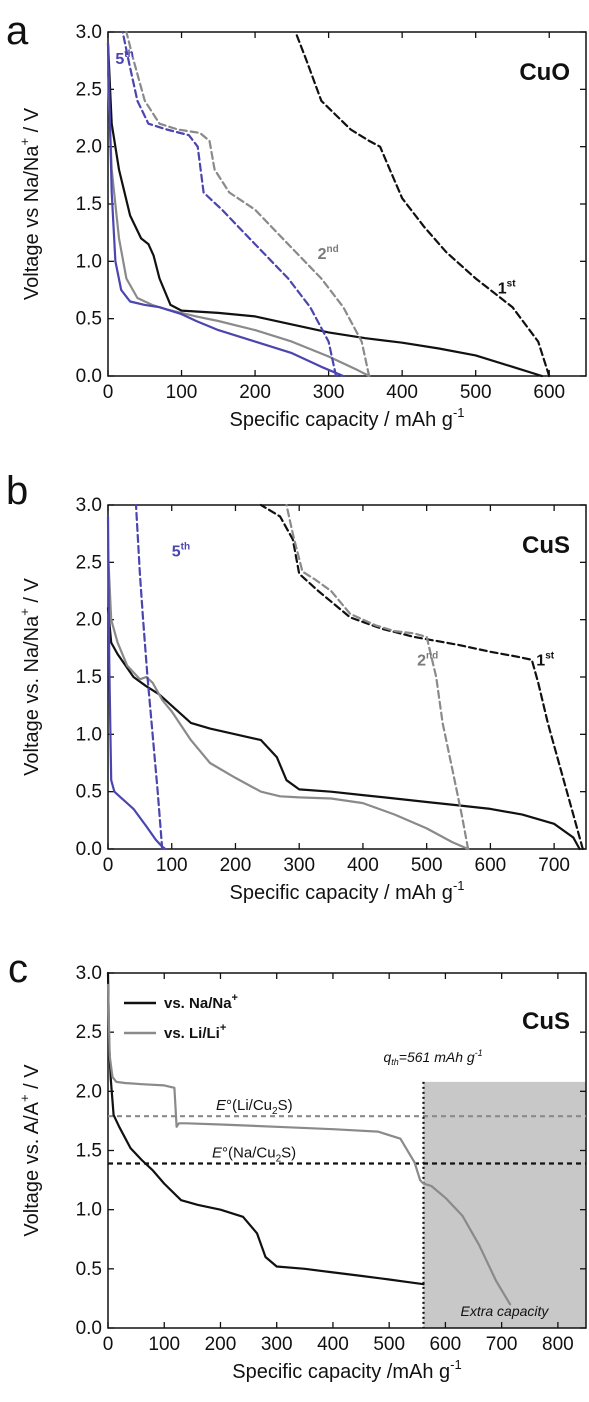  What do you see at coordinates (544, 72) in the screenshot?
I see `sample-label: CuO` at bounding box center [544, 72].